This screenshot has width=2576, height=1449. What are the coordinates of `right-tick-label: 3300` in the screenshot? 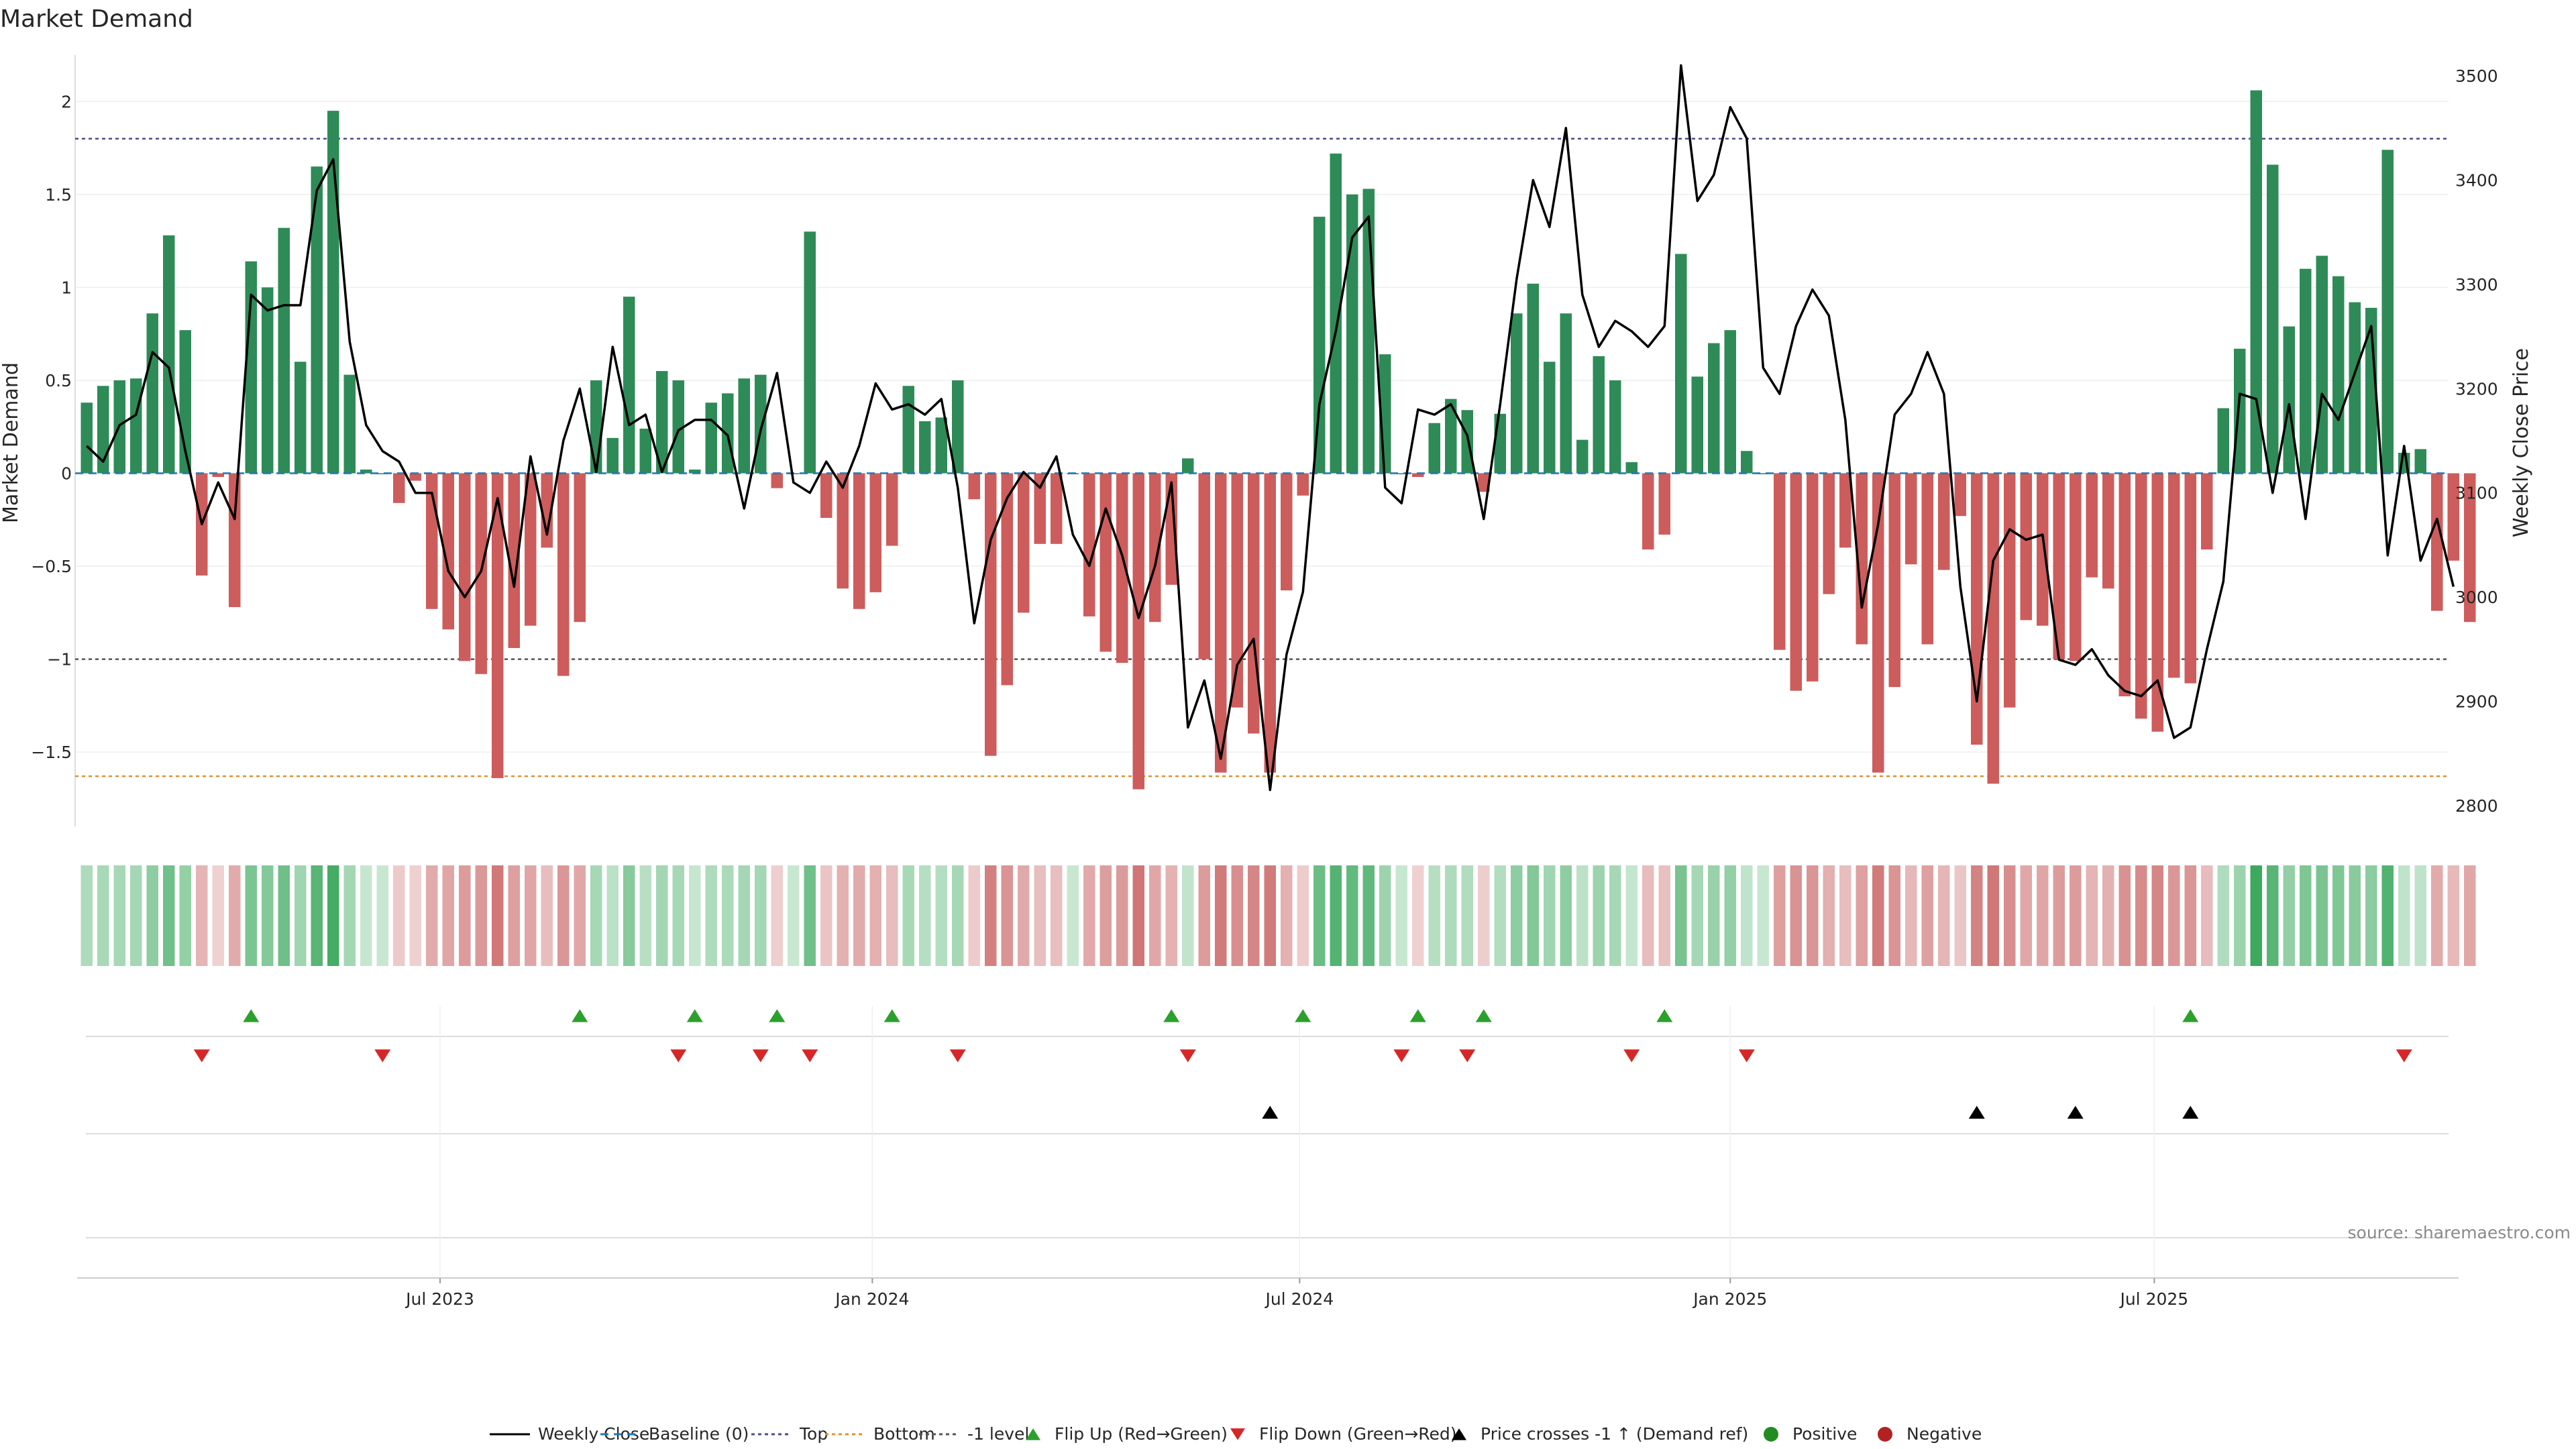 It's located at (2476, 284).